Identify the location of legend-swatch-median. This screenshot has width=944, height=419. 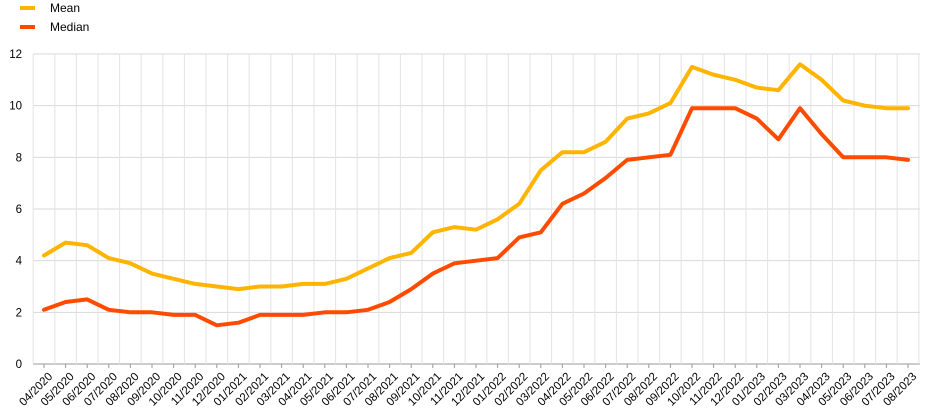
(27, 27).